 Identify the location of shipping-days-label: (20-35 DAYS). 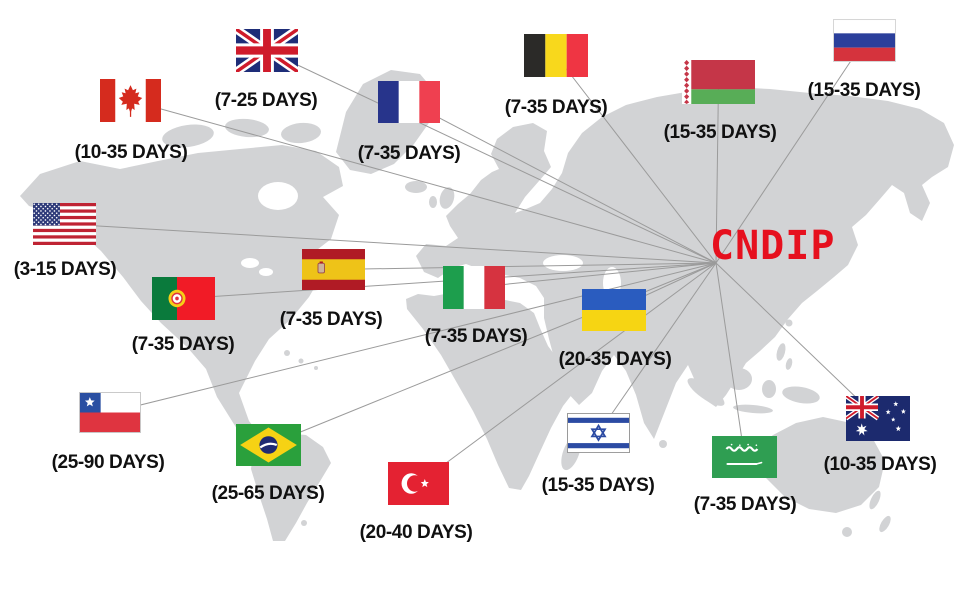
(615, 359).